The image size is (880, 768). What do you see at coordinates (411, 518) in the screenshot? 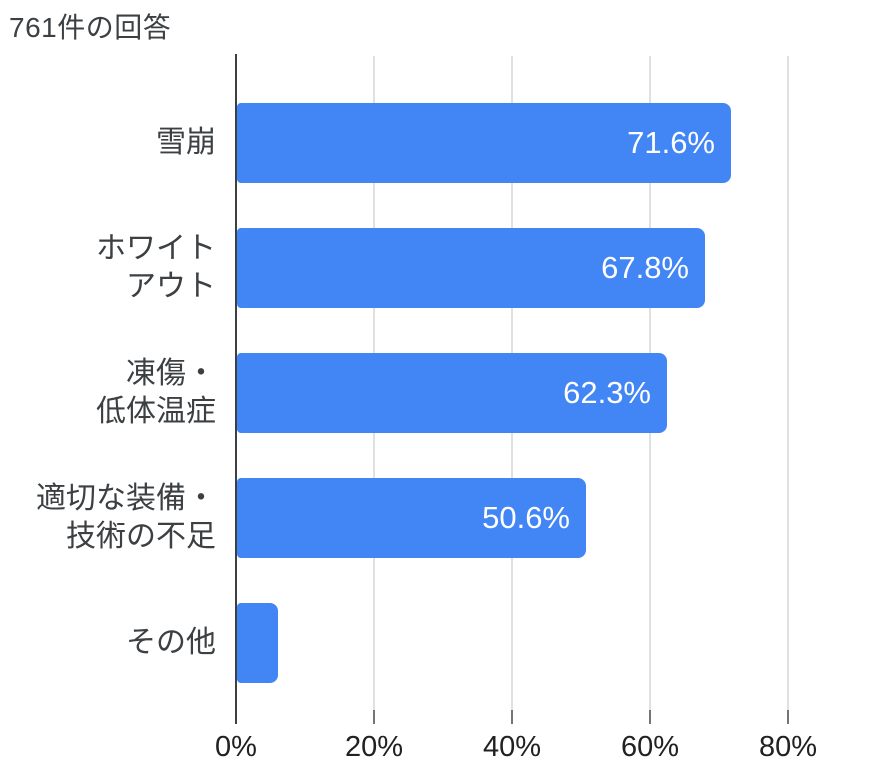
I see `bar-equipment-skill-lack: 50.6%` at bounding box center [411, 518].